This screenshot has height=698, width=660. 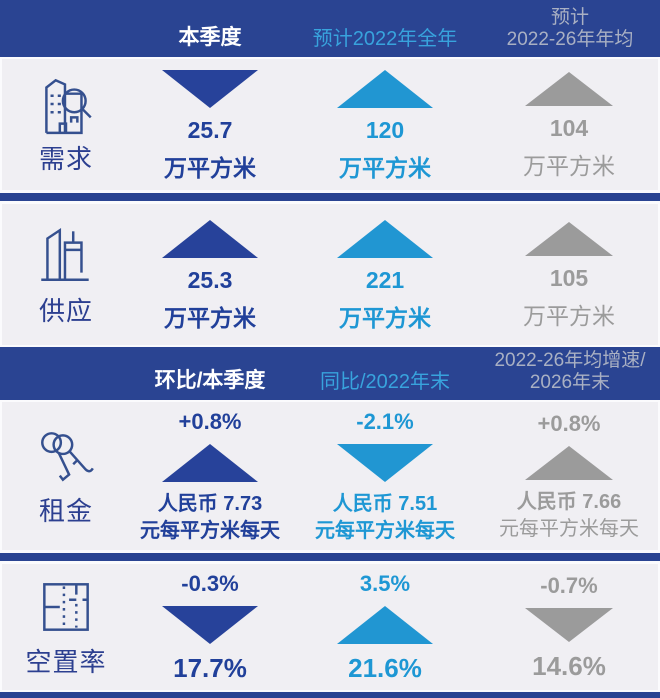 I want to click on supply-current-quarter: 25.3 万平方米, so click(x=210, y=274).